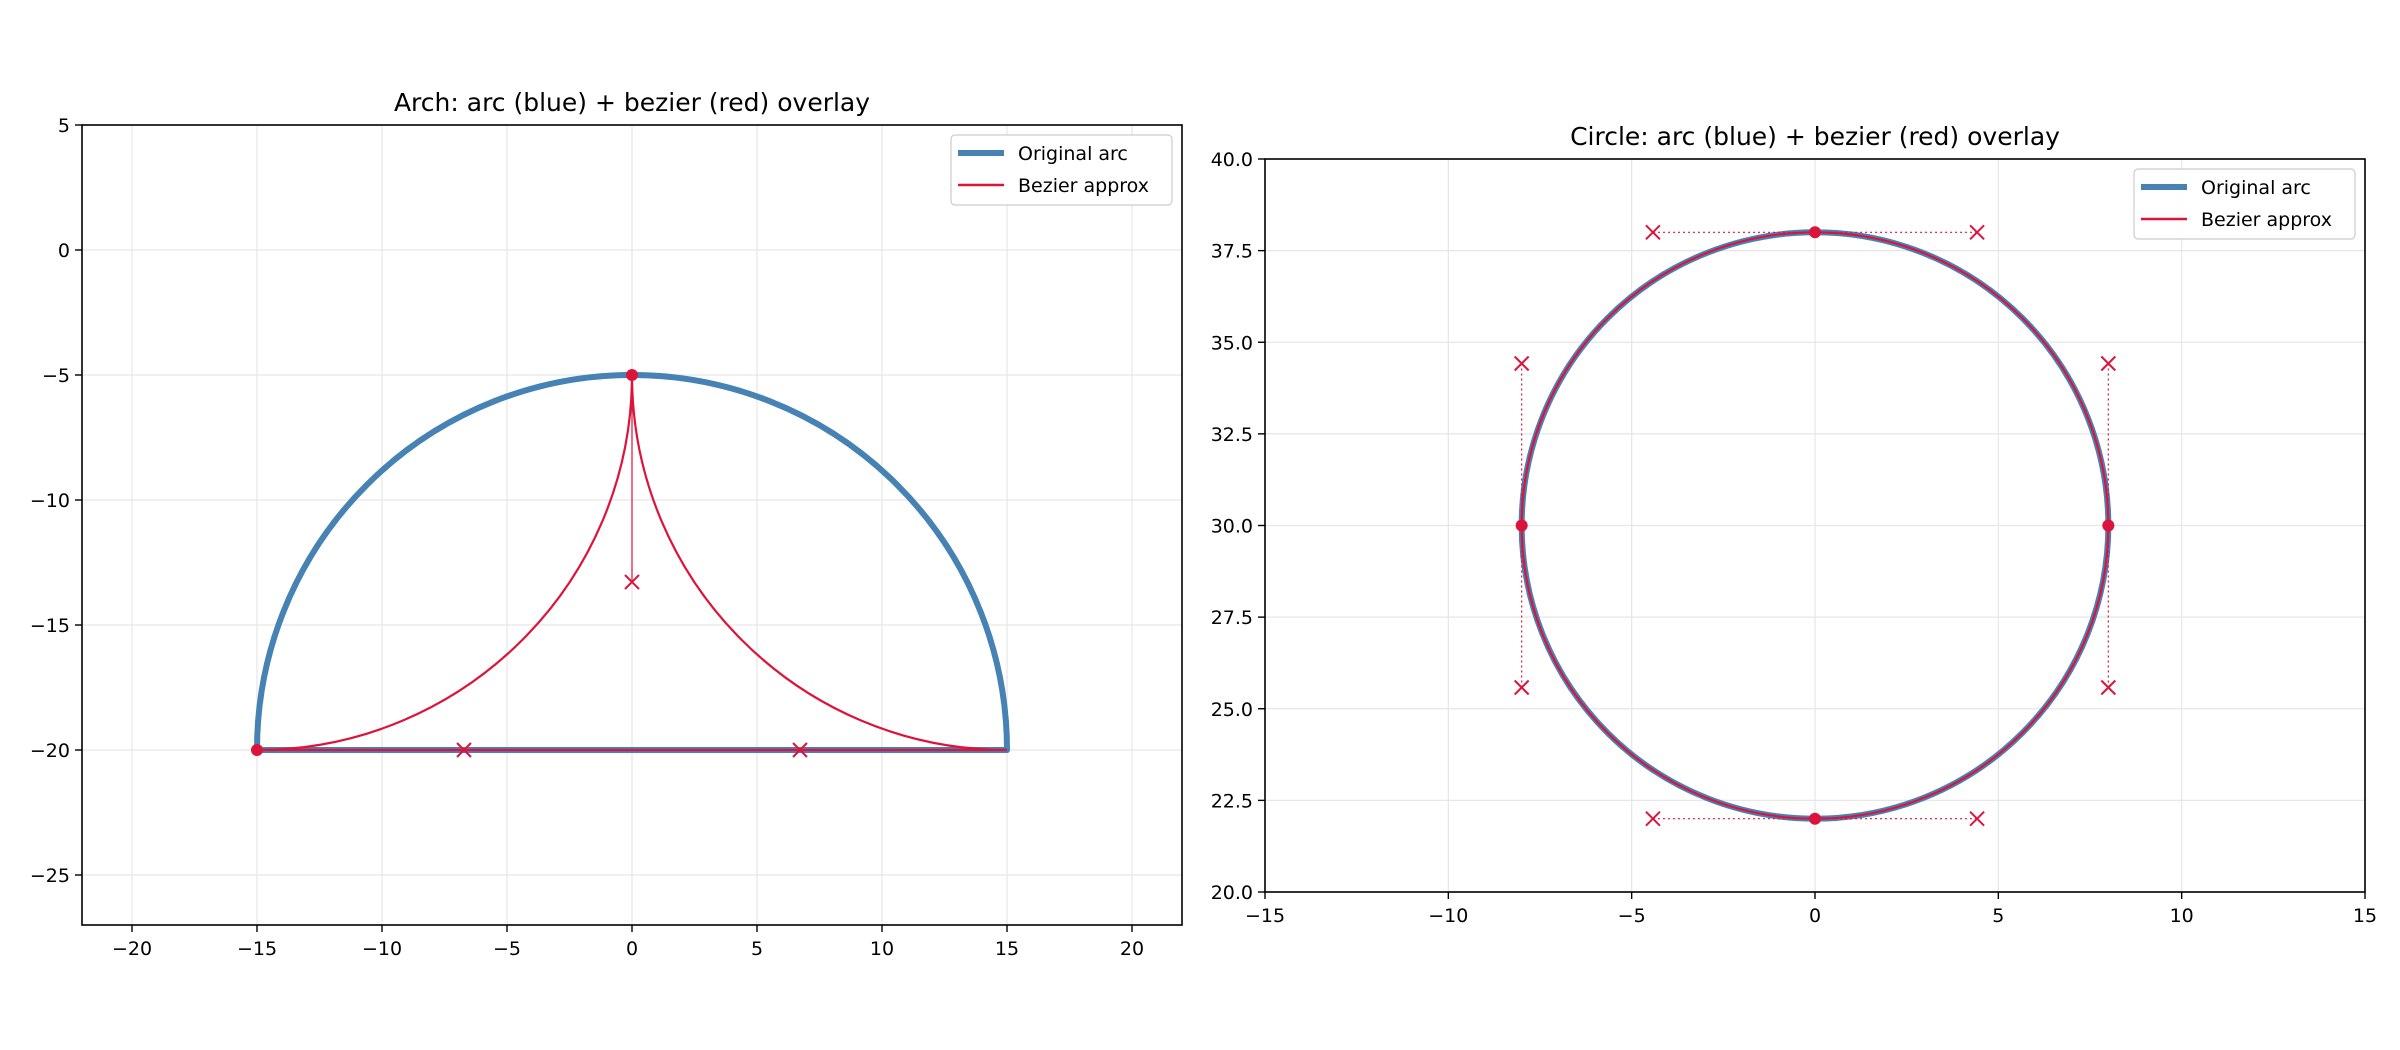  Describe the element at coordinates (50, 876) in the screenshot. I see `arch-y-tick-label: −25` at that location.